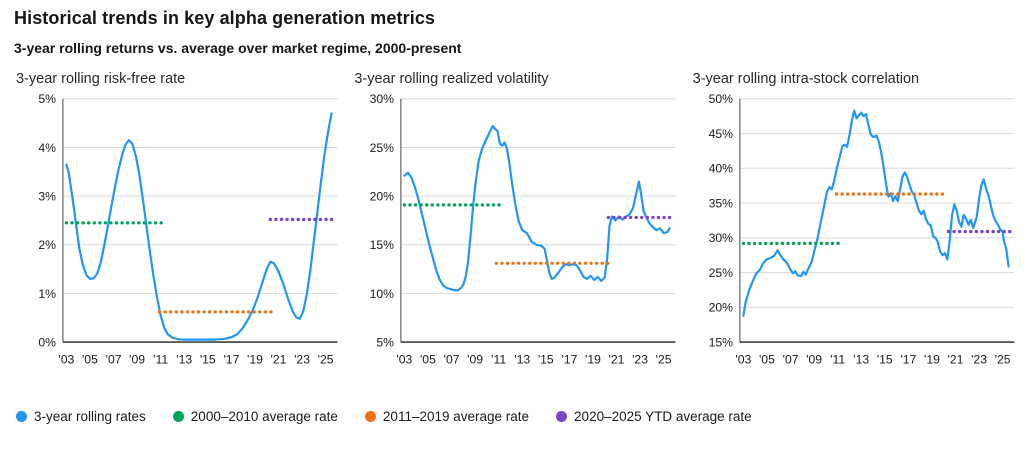 The height and width of the screenshot is (476, 1031). I want to click on legend-item-2011-2019-average: 2011–2019 average rate, so click(447, 417).